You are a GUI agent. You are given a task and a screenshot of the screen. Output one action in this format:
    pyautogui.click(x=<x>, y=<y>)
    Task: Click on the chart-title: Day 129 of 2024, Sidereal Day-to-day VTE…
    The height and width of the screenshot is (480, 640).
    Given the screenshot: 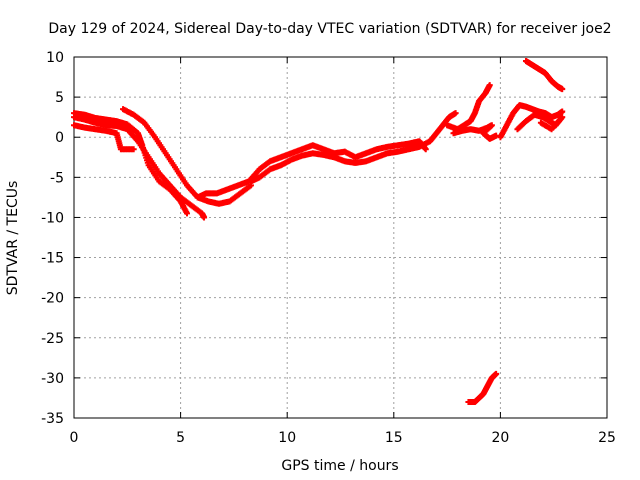 What is the action you would take?
    pyautogui.click(x=329, y=29)
    